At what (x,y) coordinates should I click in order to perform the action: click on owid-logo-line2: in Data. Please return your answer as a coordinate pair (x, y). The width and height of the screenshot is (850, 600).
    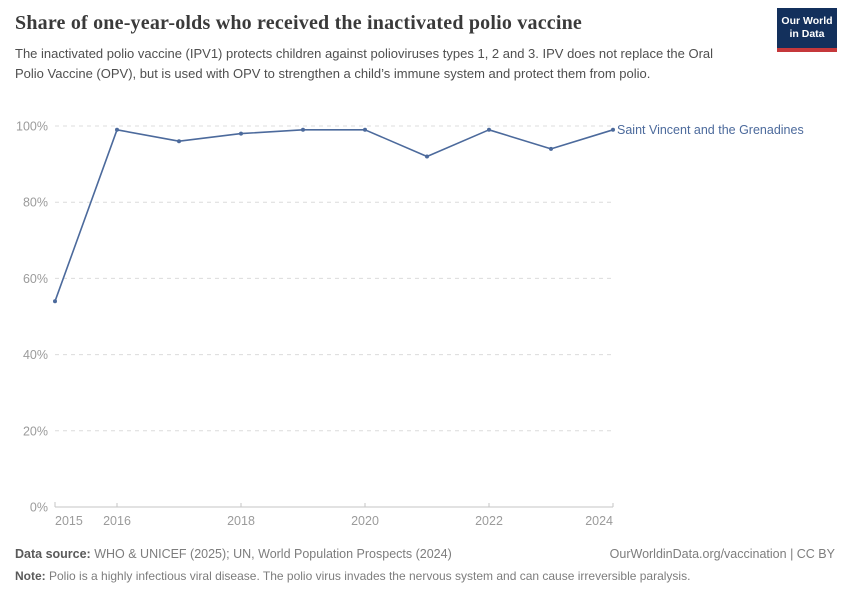
    Looking at the image, I should click on (807, 34).